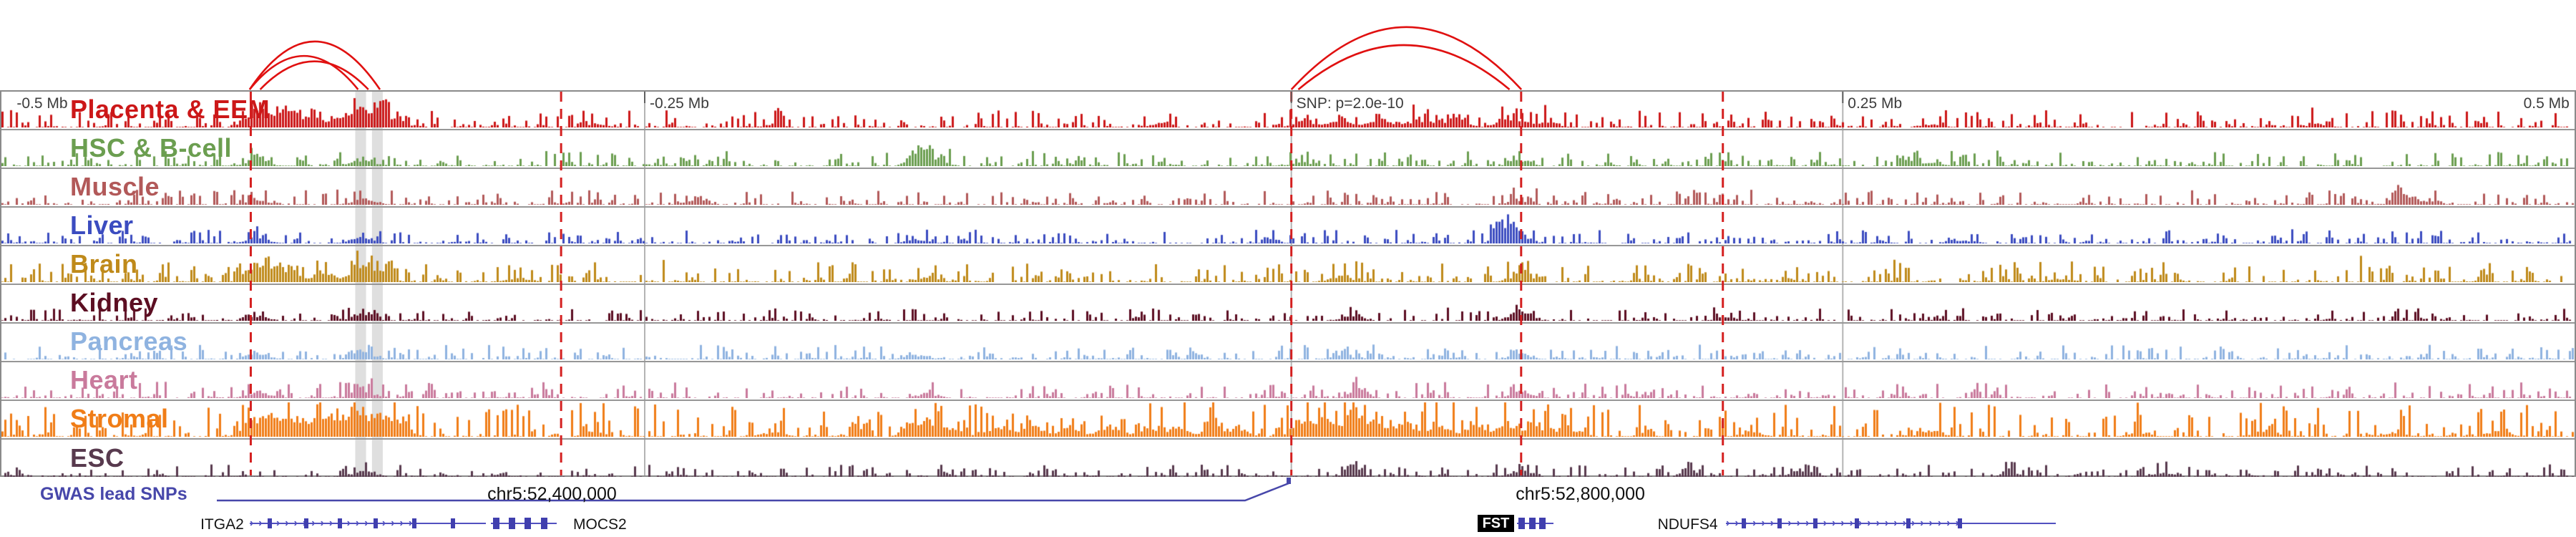  I want to click on track-row-pancreas: Pancreas, so click(1288, 343).